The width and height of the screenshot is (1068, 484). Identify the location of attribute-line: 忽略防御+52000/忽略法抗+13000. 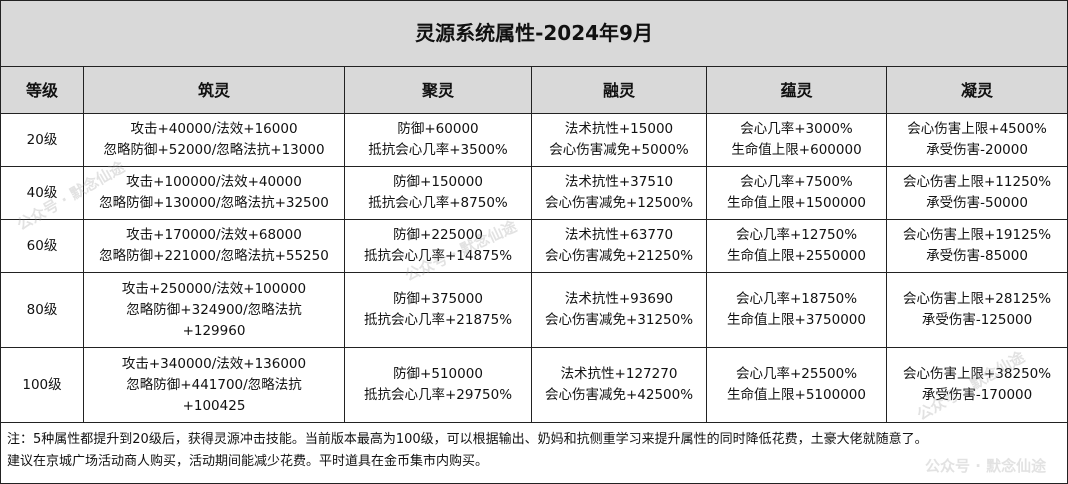
(214, 150).